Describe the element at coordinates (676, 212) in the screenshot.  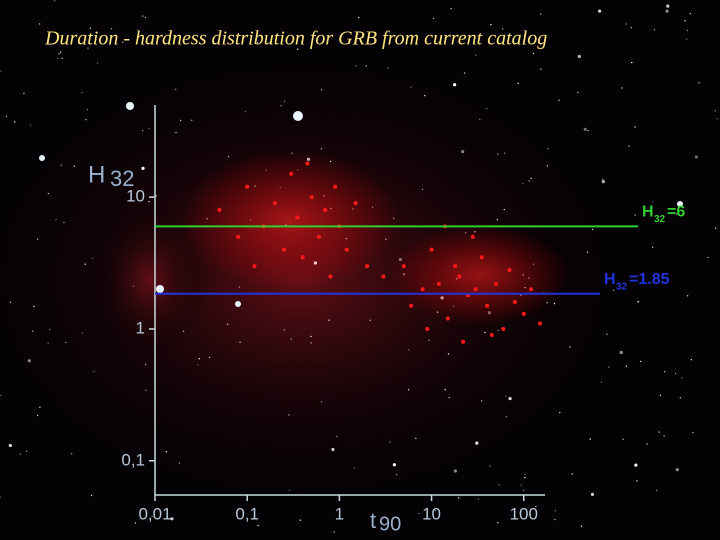
I see `threshold-label-suffix: =6` at that location.